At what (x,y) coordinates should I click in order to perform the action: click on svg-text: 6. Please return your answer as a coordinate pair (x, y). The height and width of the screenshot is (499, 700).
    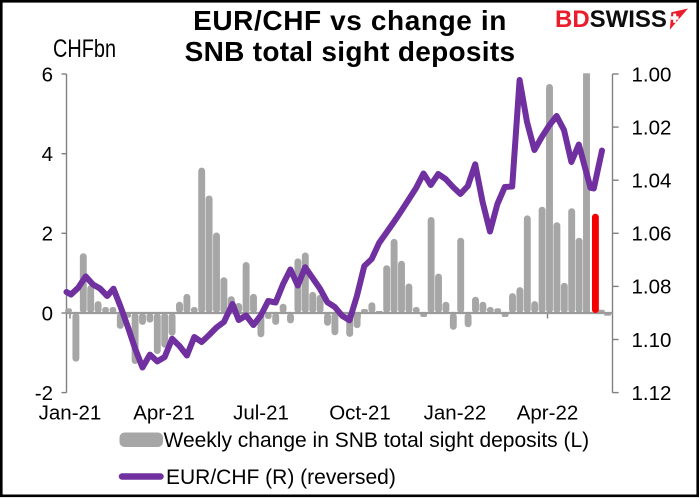
    Looking at the image, I should click on (47, 74).